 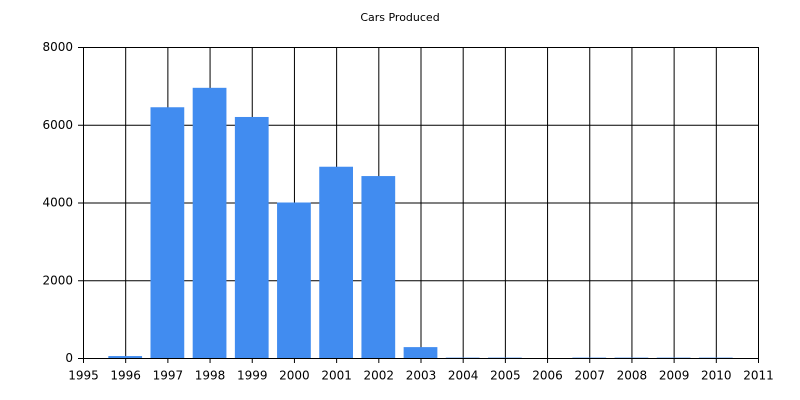 I want to click on x-tick-label: 2003, so click(x=421, y=376).